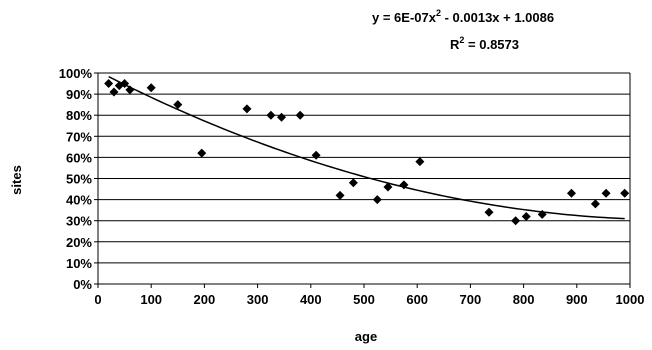  Describe the element at coordinates (79, 263) in the screenshot. I see `y-tick-label: 10%` at that location.